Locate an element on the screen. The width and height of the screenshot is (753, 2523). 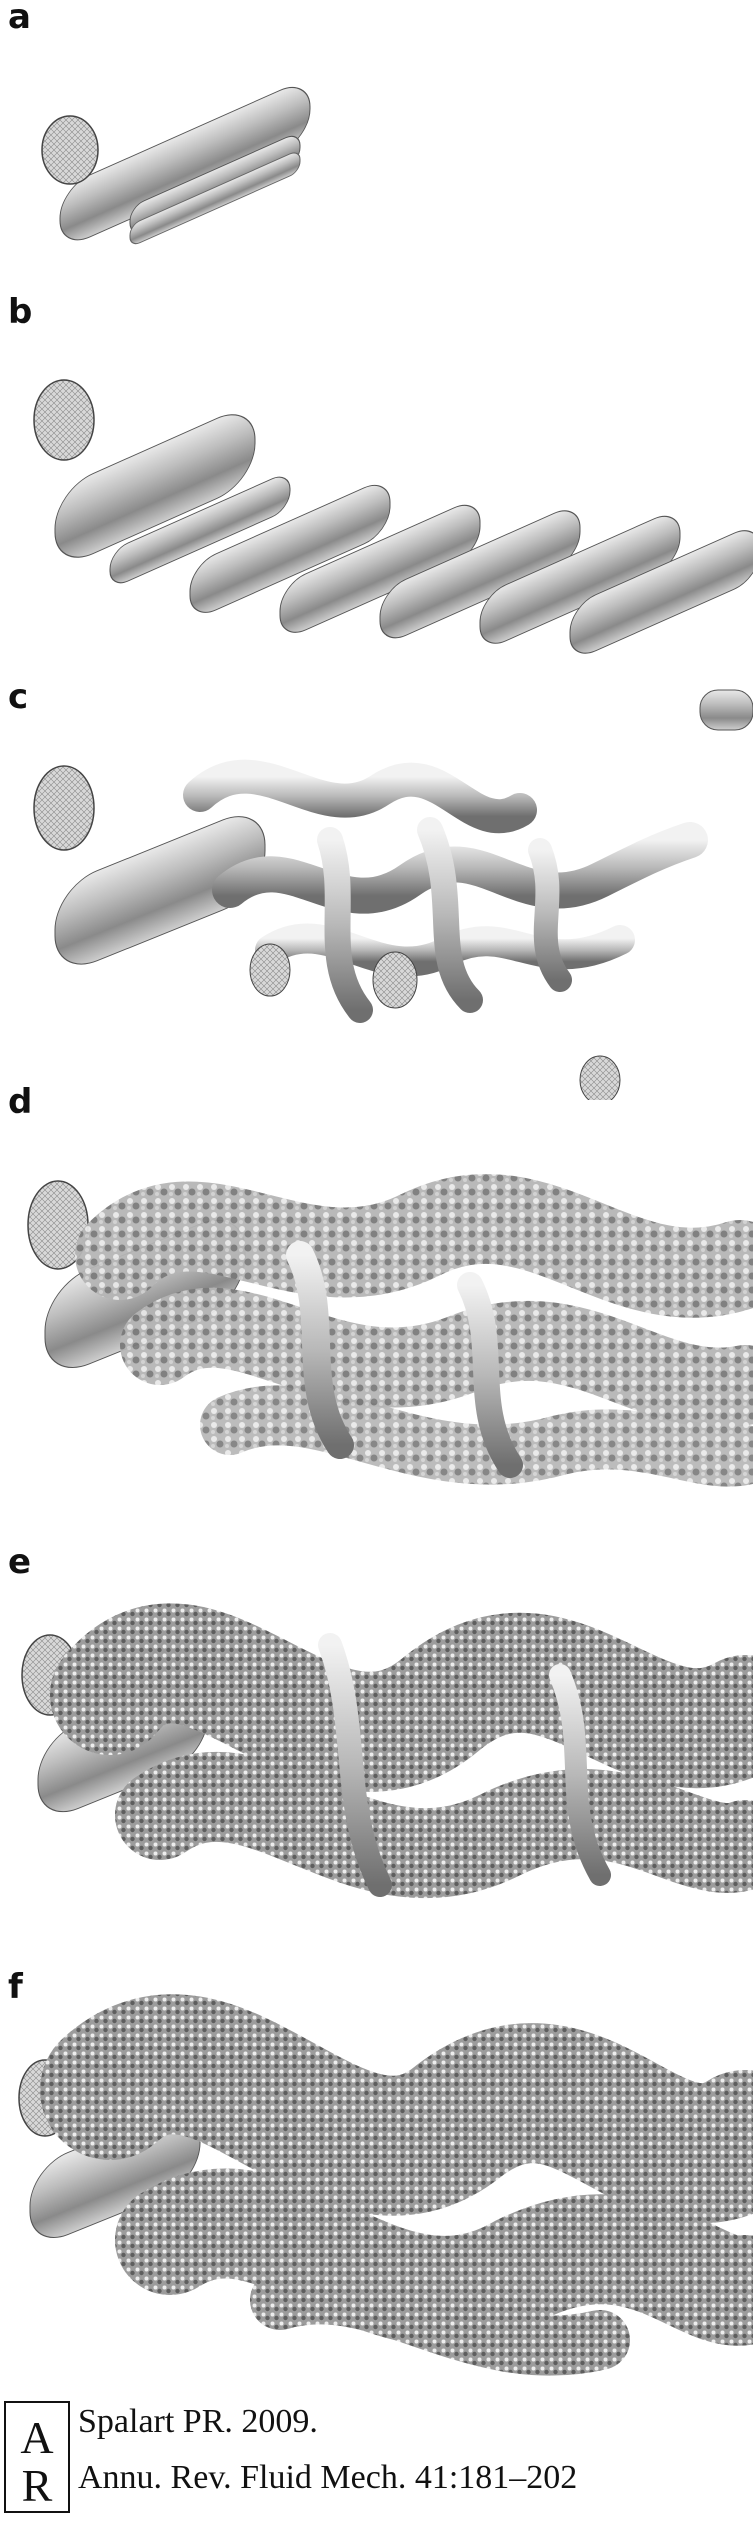
citation-author-year: Spalart PR. 2009. is located at coordinates (198, 2421).